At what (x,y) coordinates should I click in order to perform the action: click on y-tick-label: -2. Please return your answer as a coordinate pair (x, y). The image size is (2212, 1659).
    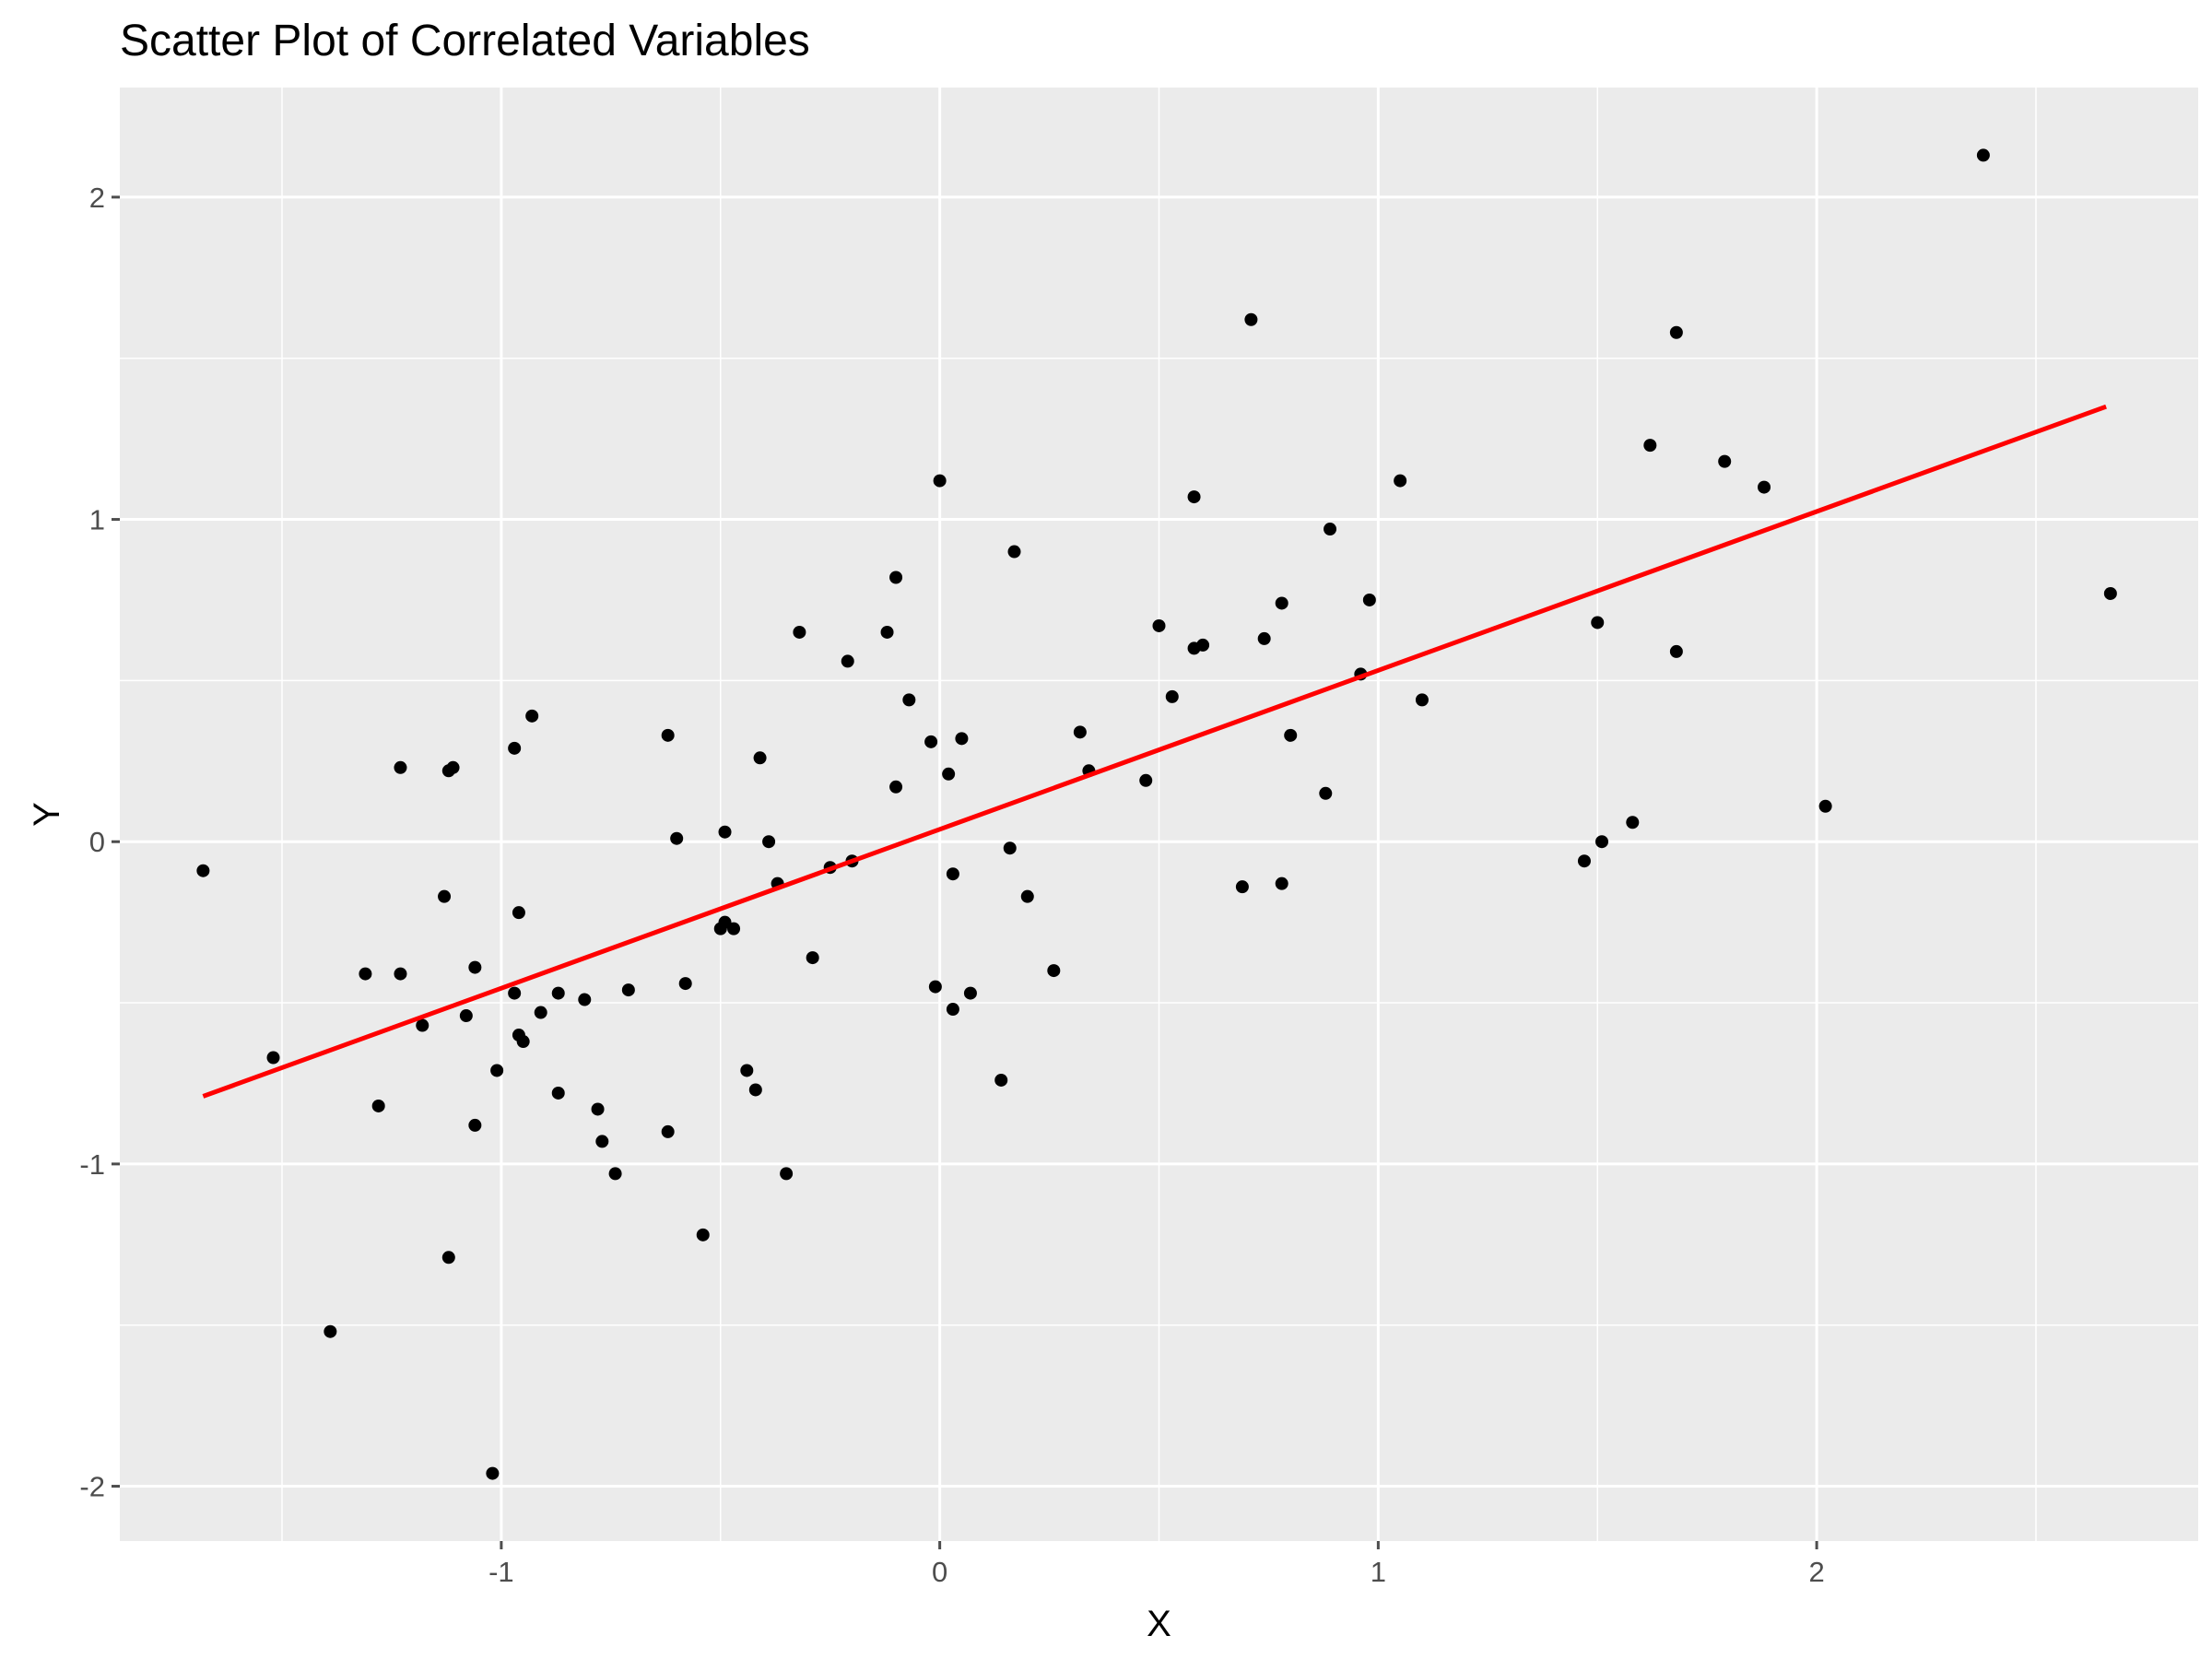
    Looking at the image, I should click on (92, 1487).